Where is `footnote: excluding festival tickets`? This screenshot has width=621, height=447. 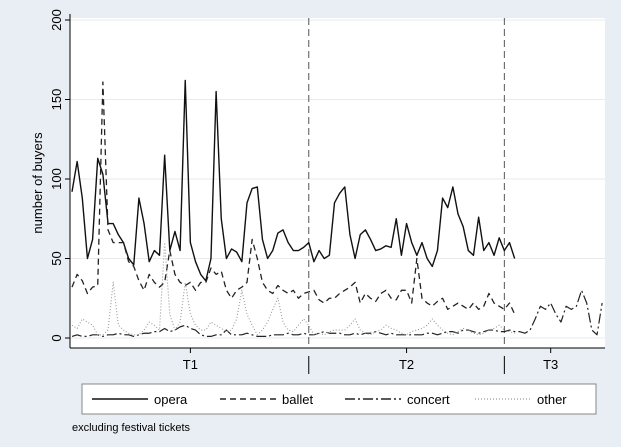
footnote: excluding festival tickets is located at coordinates (131, 428).